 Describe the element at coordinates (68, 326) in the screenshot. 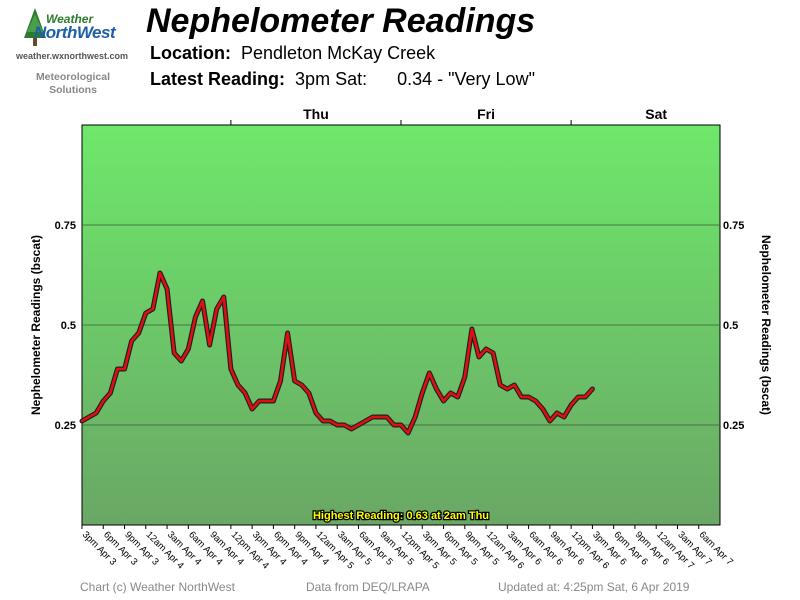

I see `y-tick-label-left: 0.5` at that location.